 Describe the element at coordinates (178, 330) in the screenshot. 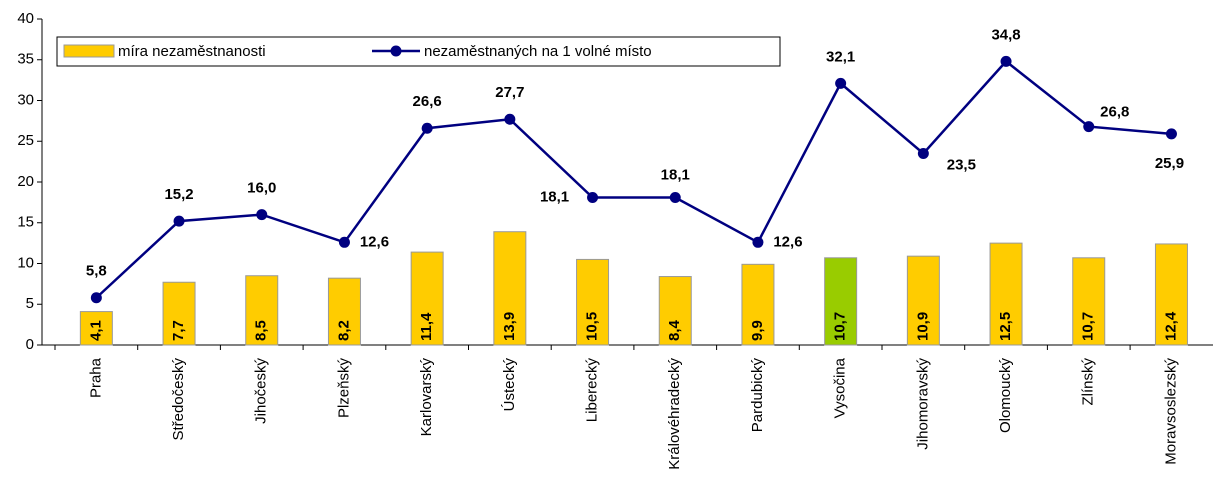

I see `bar-value-label: 7,7` at that location.